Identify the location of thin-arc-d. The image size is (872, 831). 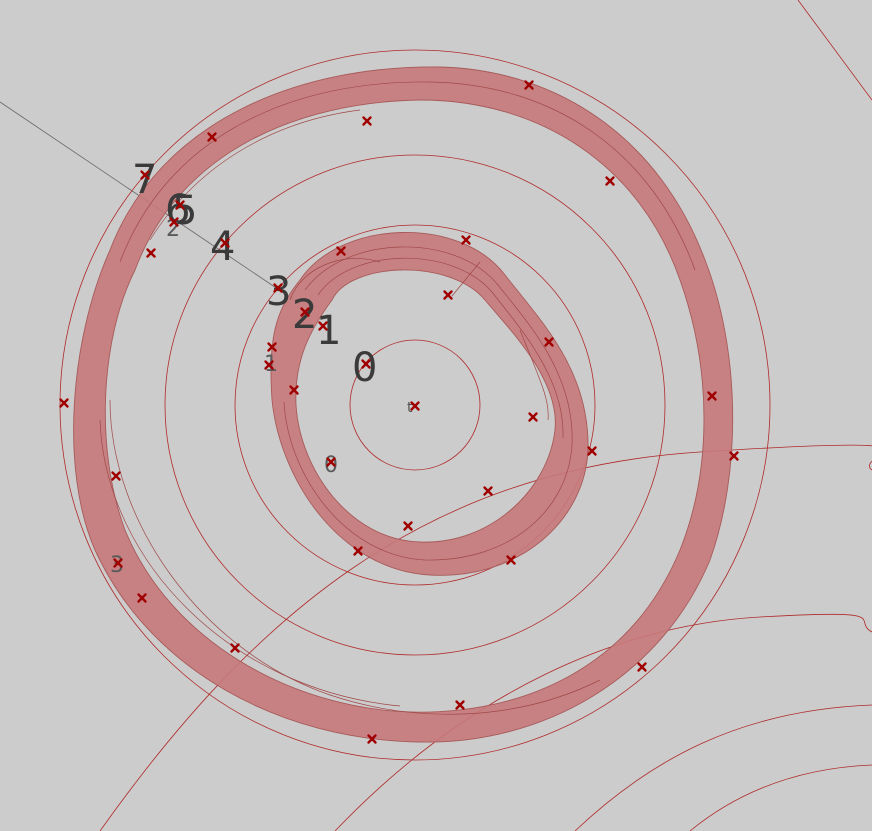
(780, 797).